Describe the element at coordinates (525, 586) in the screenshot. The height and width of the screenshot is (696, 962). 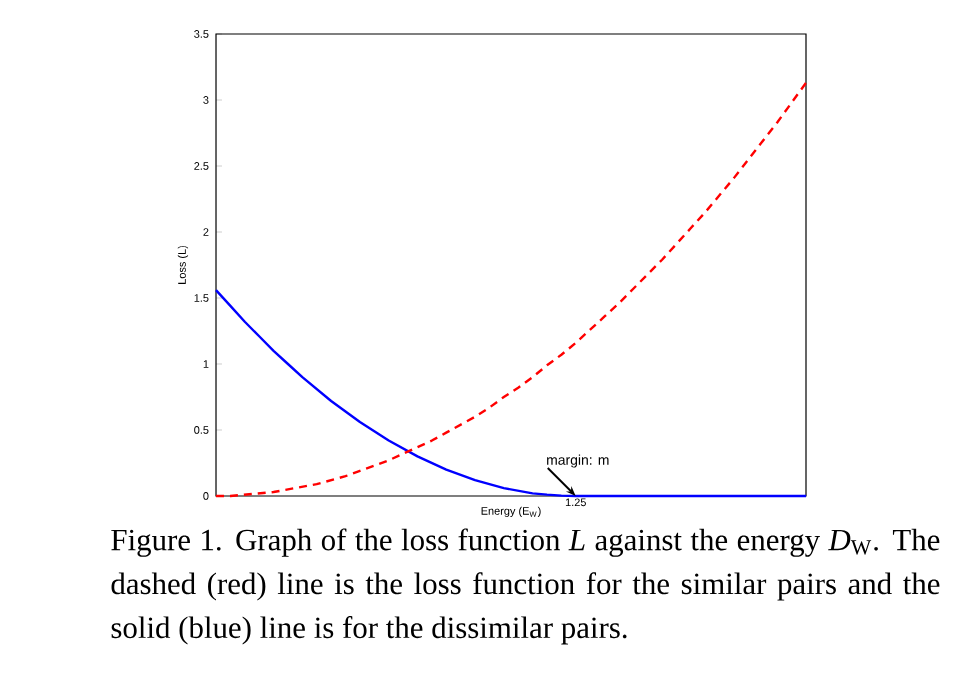
I see `caption: Figure 1. Graph of the loss function L against the energy D$_{W}$. The dashed (red) line is the loss function for the similar pairs and the solid (blue) line is for the dissimilar pairs.` at that location.